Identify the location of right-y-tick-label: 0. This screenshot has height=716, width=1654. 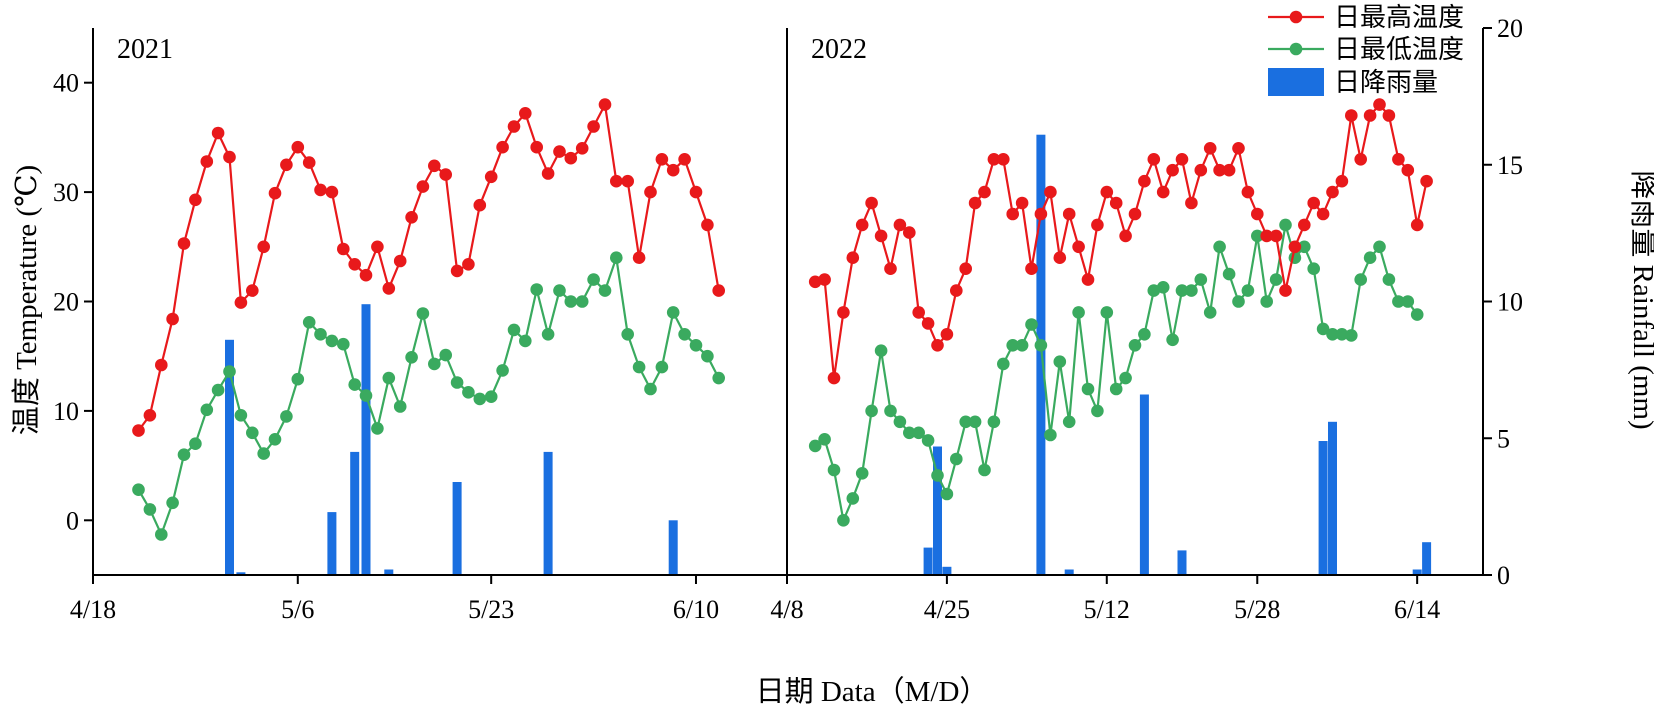
(1503, 575).